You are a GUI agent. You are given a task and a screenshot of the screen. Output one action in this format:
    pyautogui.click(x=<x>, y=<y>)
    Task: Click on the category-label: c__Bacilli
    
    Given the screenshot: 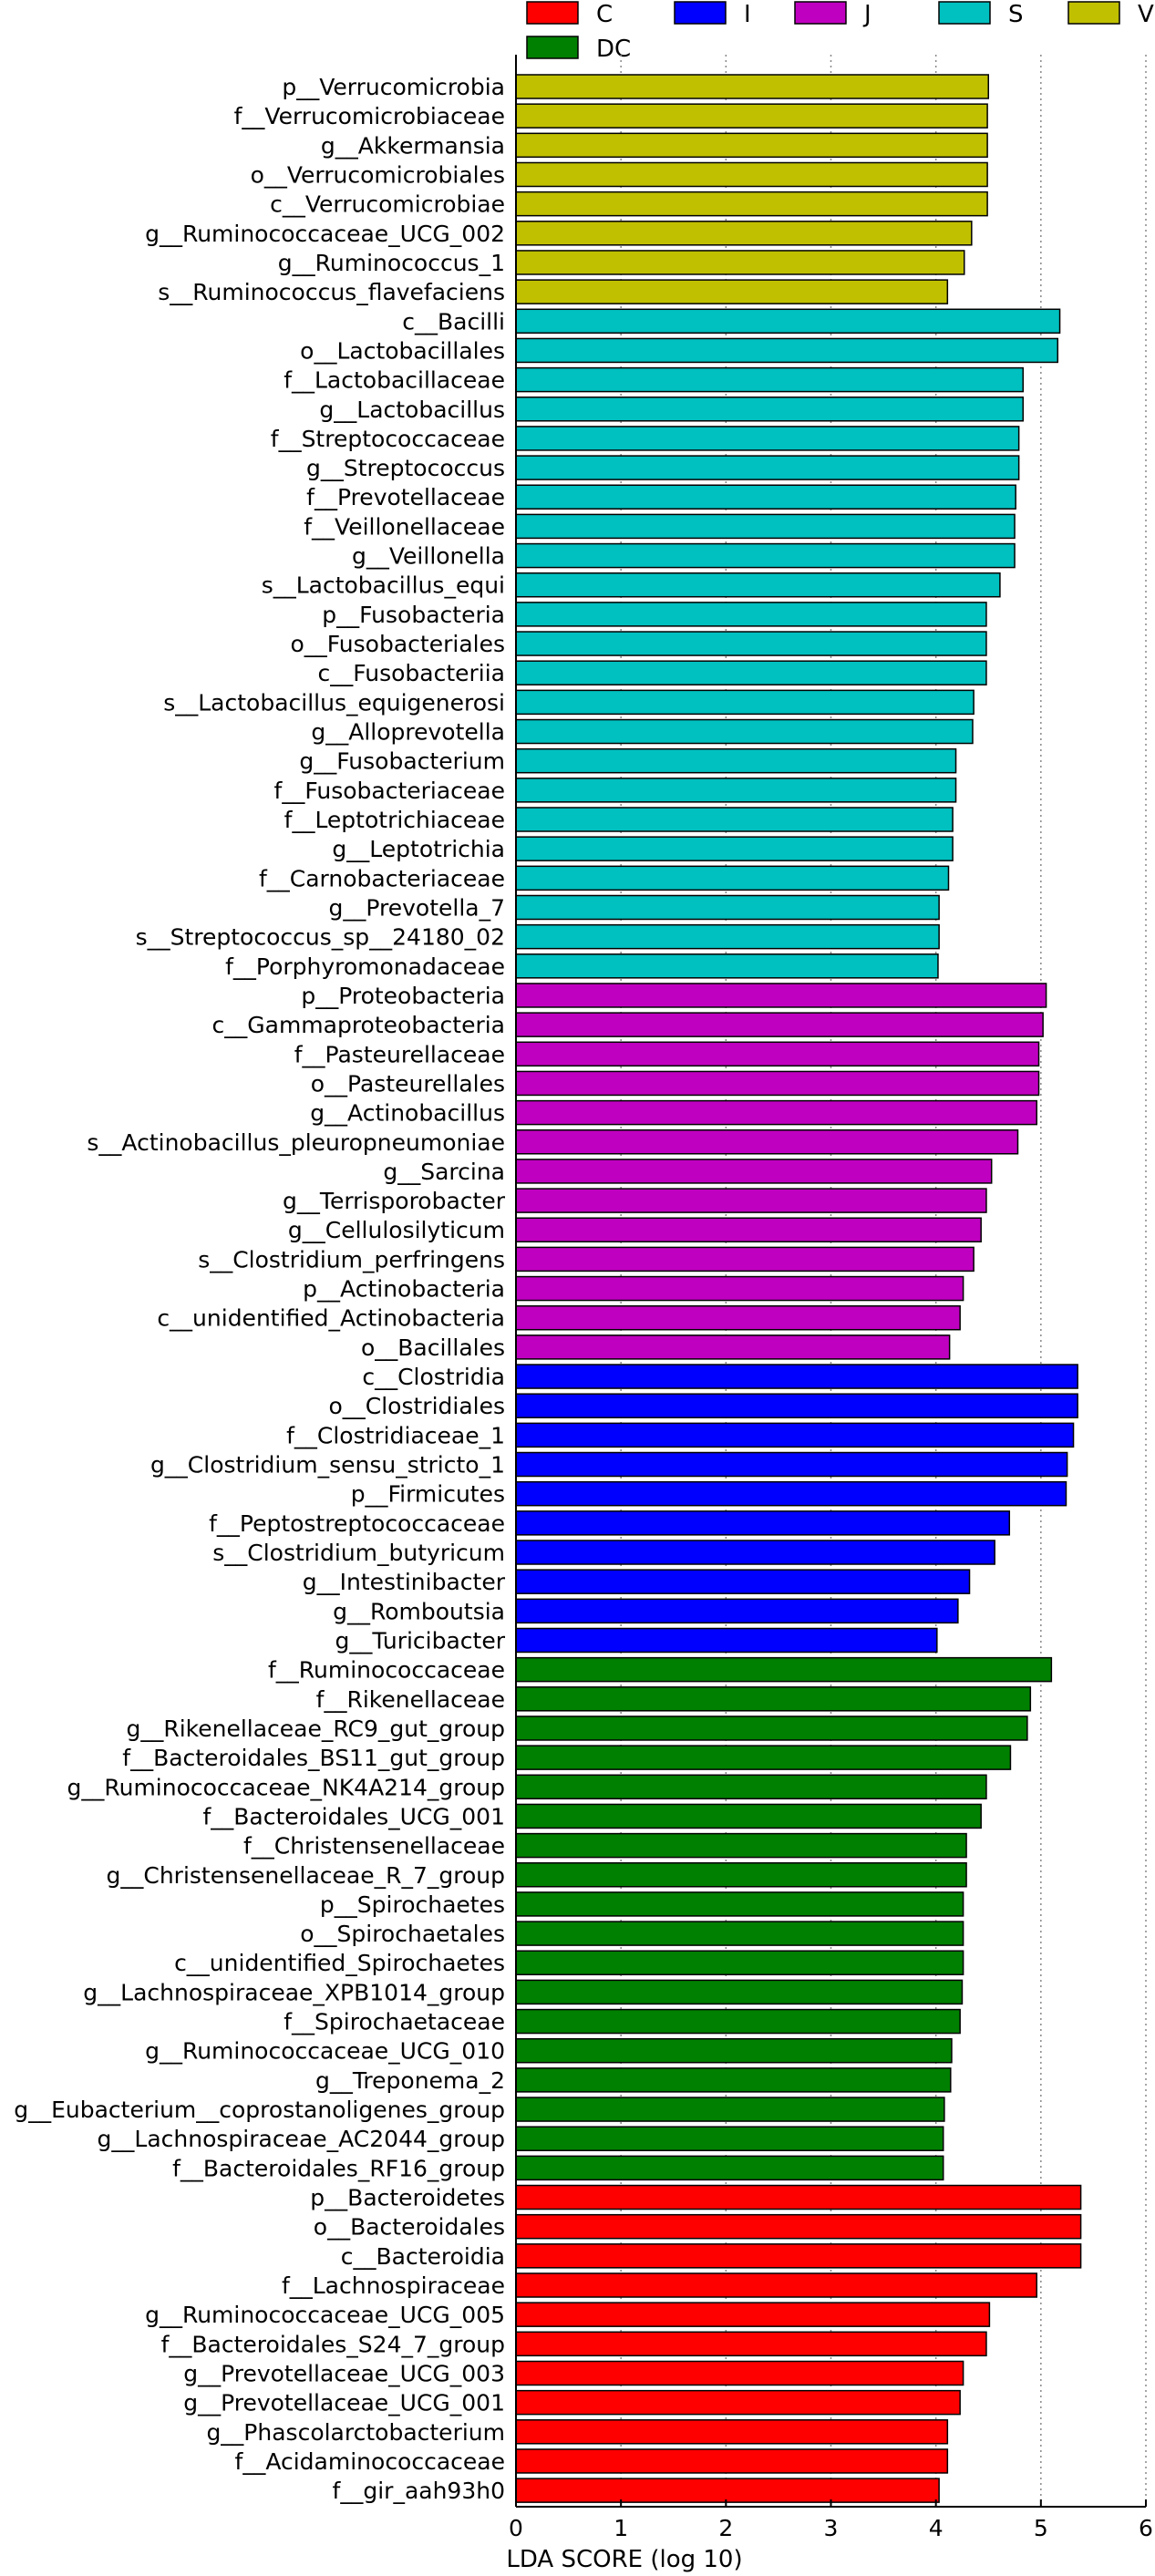 What is the action you would take?
    pyautogui.click(x=453, y=321)
    